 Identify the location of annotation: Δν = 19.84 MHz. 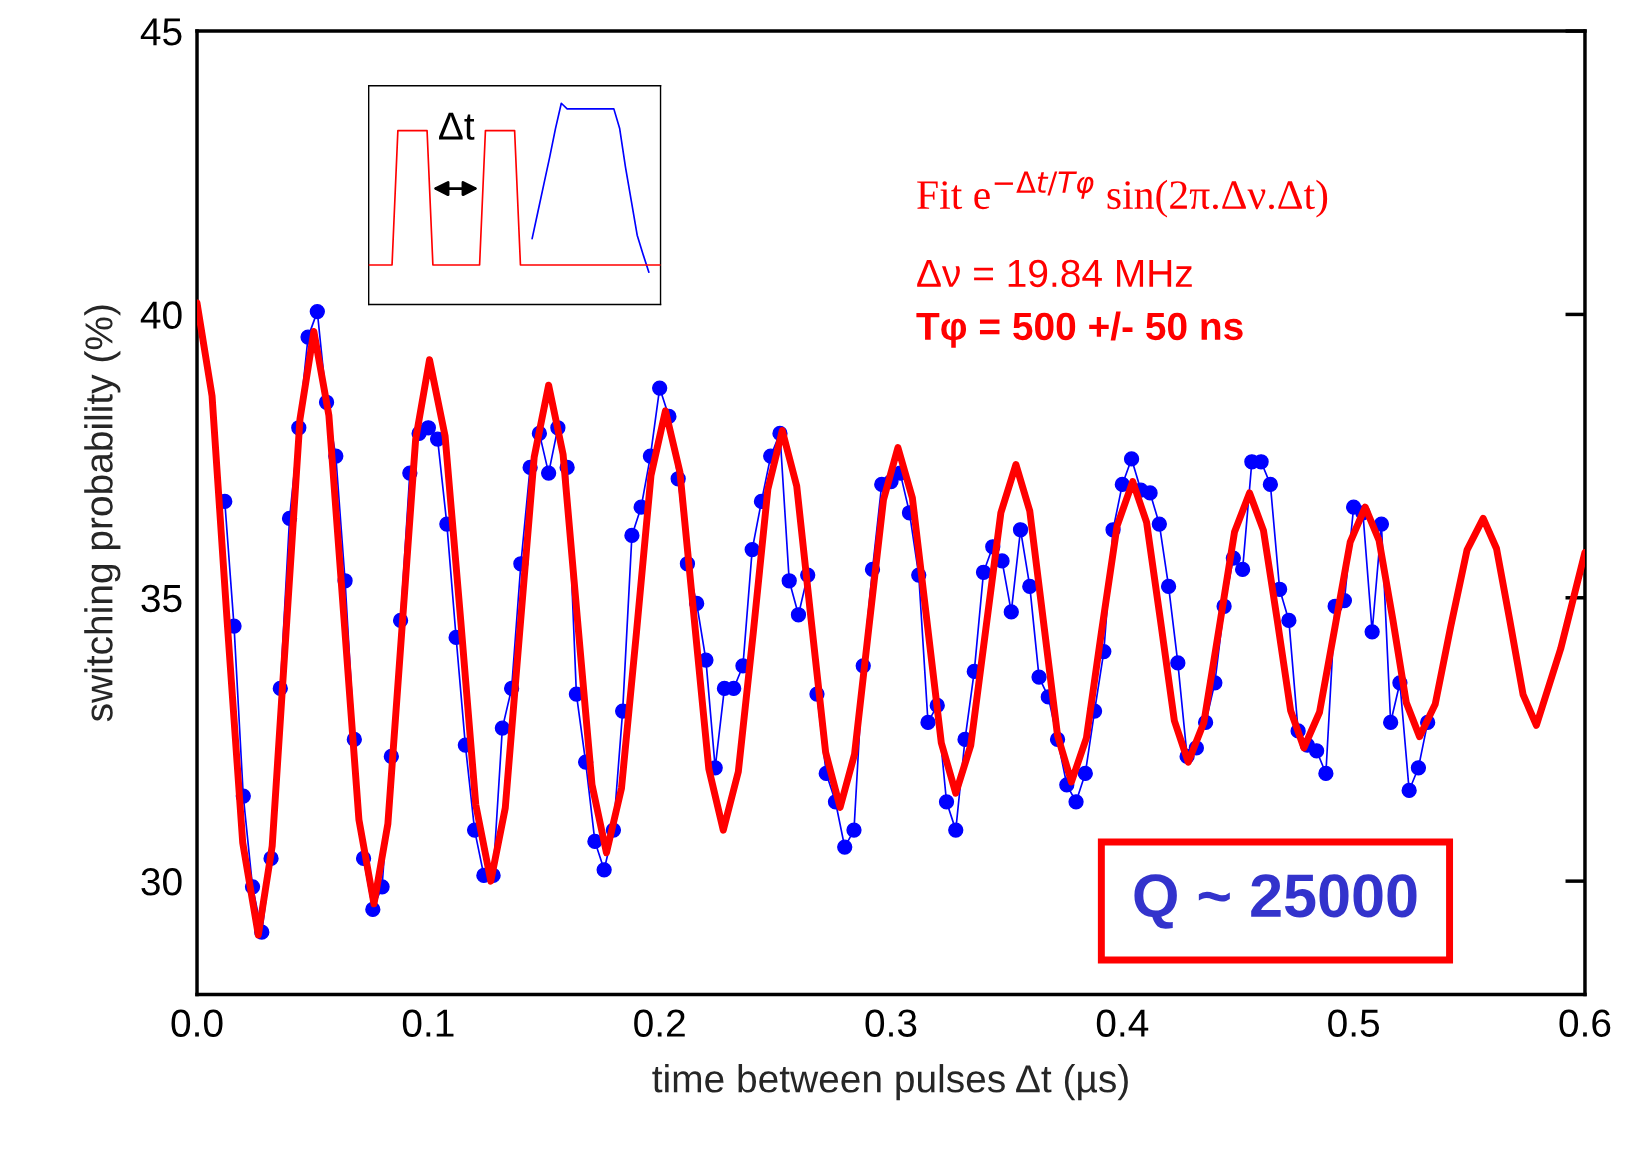
(1054, 273).